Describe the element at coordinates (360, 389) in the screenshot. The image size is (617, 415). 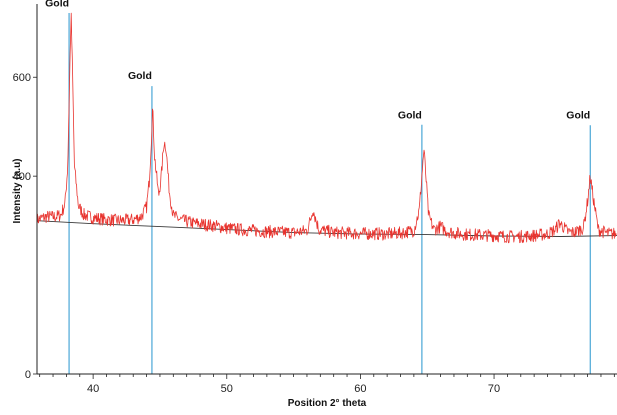
I see `x-tick-label: 60` at that location.